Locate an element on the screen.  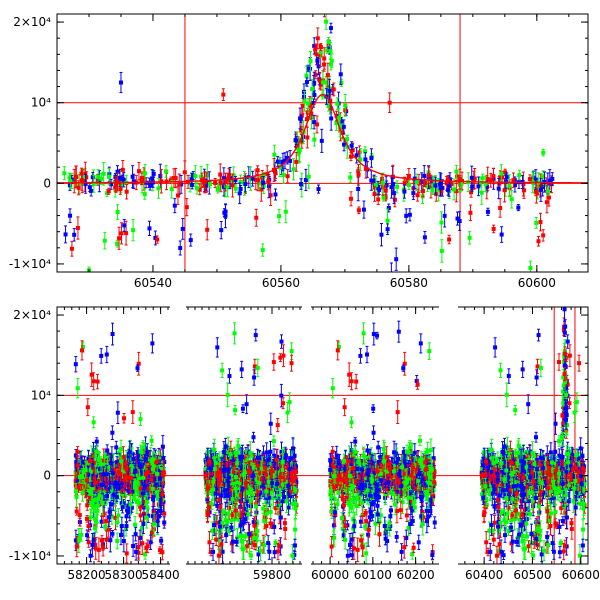
y-tick-label: -1×10⁴ is located at coordinates (30, 556).